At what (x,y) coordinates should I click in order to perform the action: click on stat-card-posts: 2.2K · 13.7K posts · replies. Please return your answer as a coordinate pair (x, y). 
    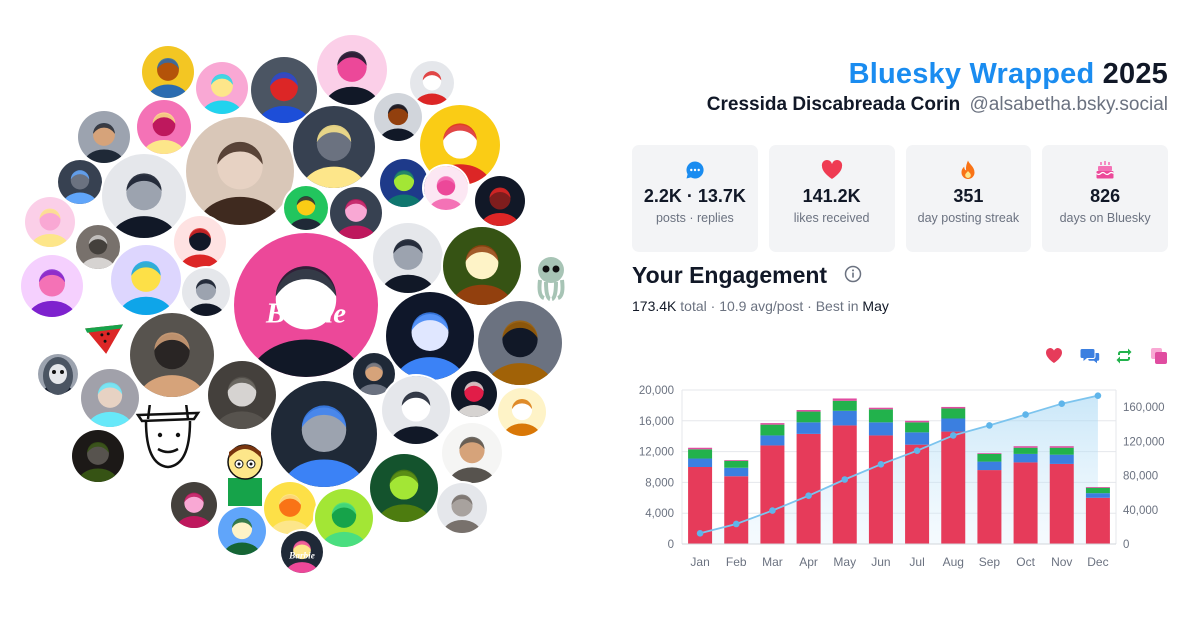
    Looking at the image, I should click on (695, 198).